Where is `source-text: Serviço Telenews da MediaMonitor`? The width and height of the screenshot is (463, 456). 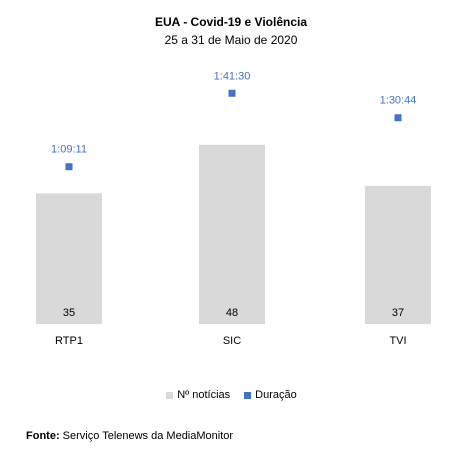
source-text: Serviço Telenews da MediaMonitor is located at coordinates (146, 436).